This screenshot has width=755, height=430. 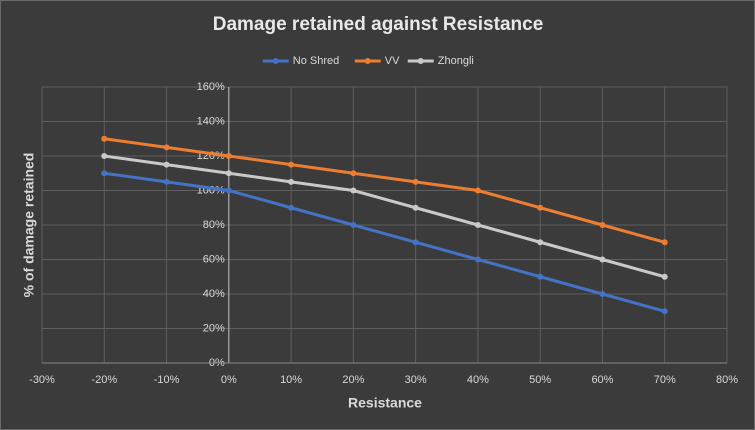 I want to click on legend-label: Zhongli, so click(x=456, y=61).